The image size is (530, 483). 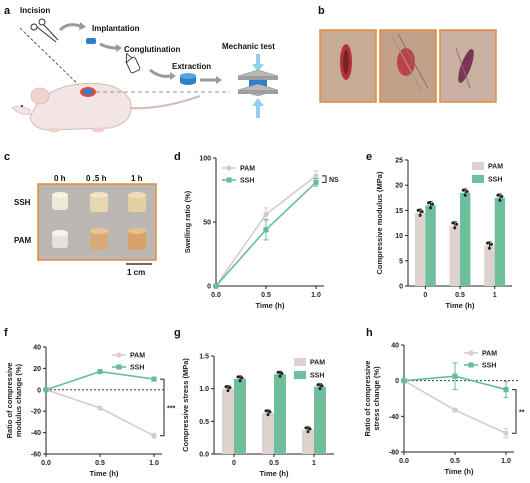 I want to click on incision-path-line, so click(x=53, y=60).